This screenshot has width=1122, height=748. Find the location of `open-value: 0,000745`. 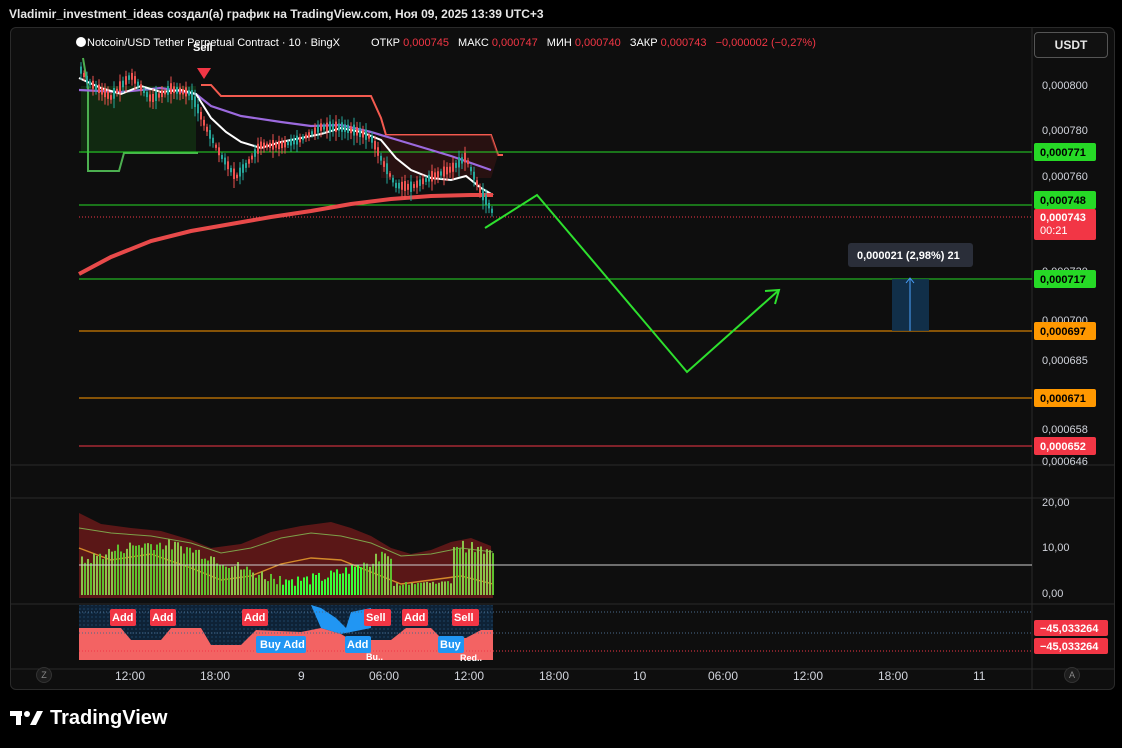

open-value: 0,000745 is located at coordinates (426, 43).